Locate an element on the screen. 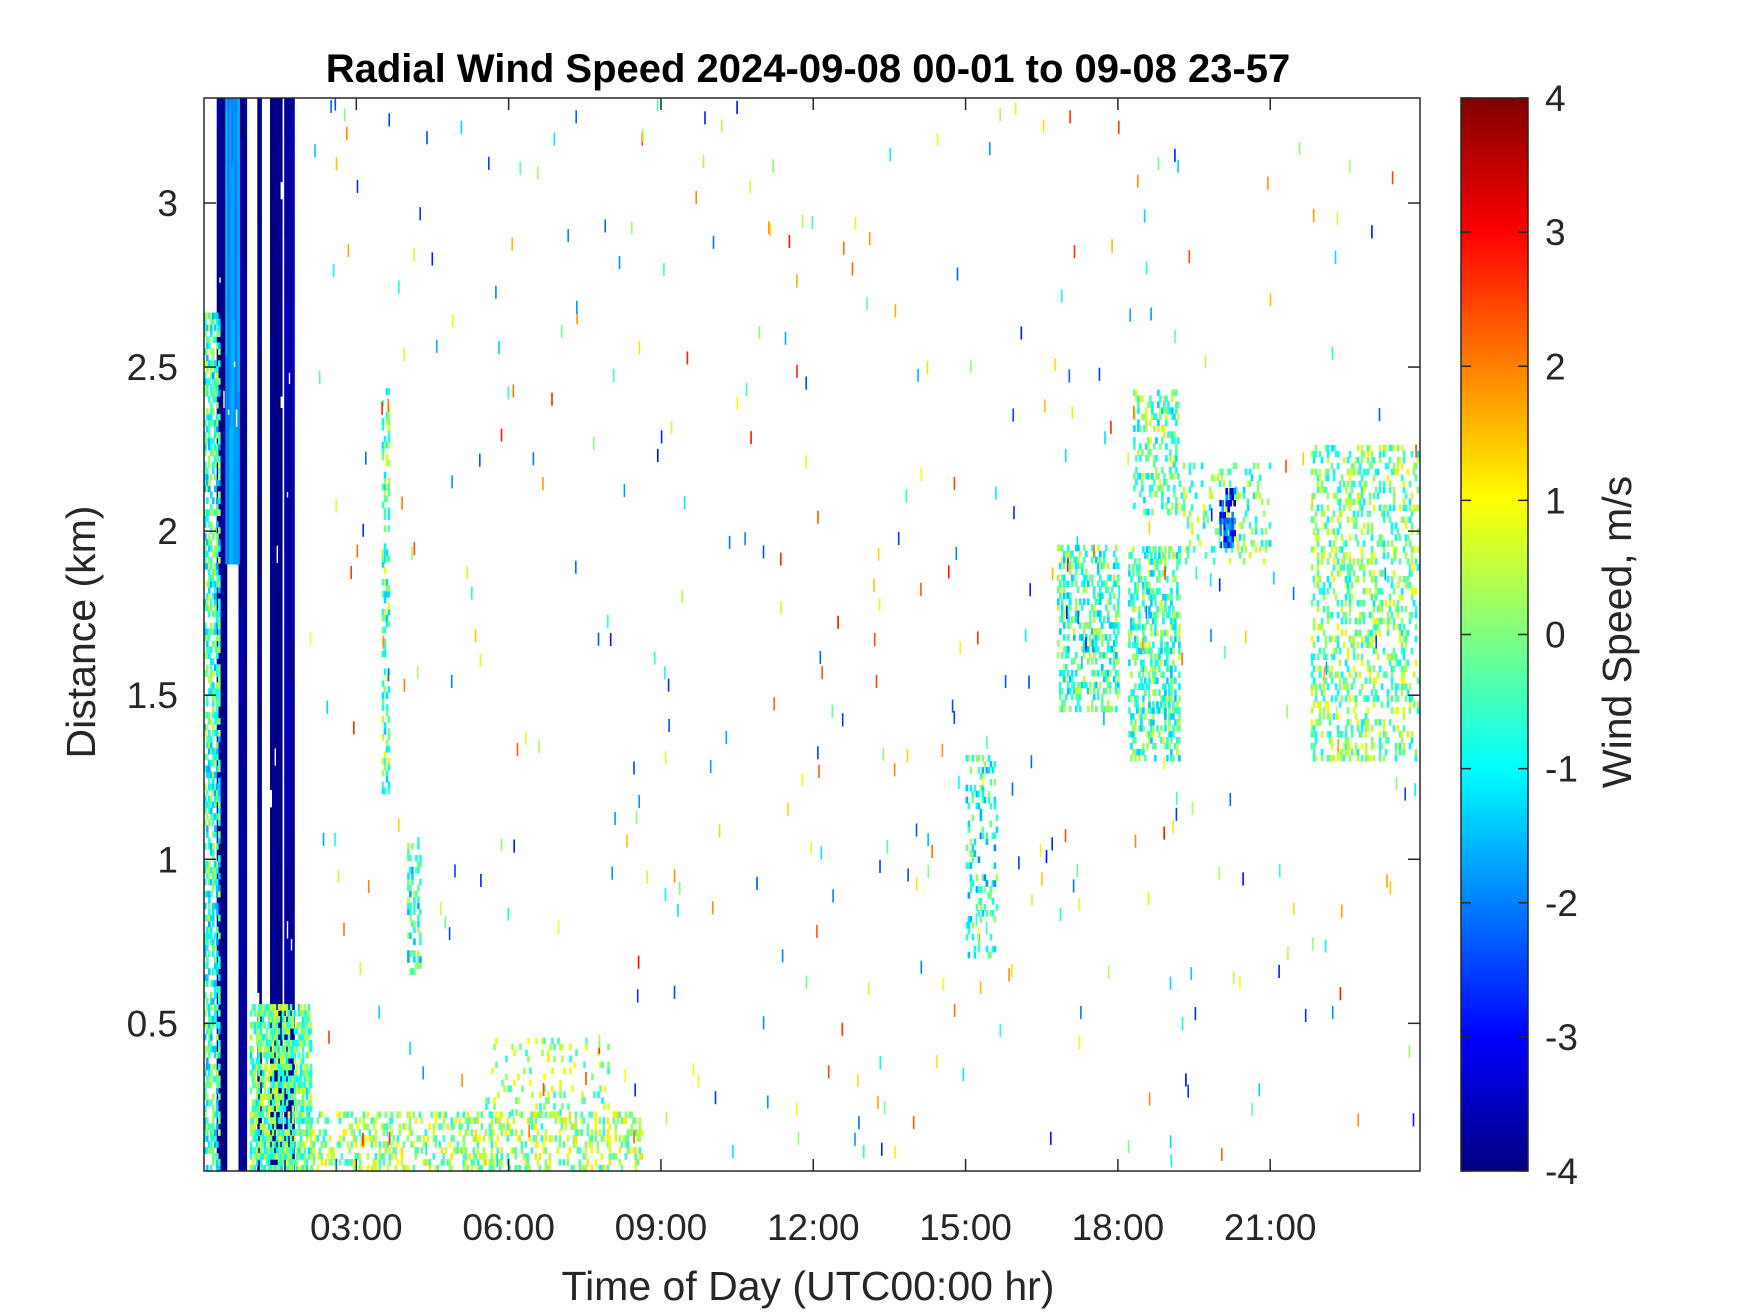 The height and width of the screenshot is (1313, 1750). y-tick-label: 2 is located at coordinates (167, 531).